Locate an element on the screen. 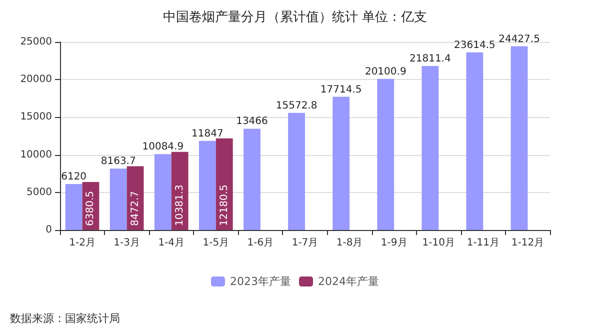 Image resolution: width=590 pixels, height=330 pixels. data-label: 13466 is located at coordinates (252, 122).